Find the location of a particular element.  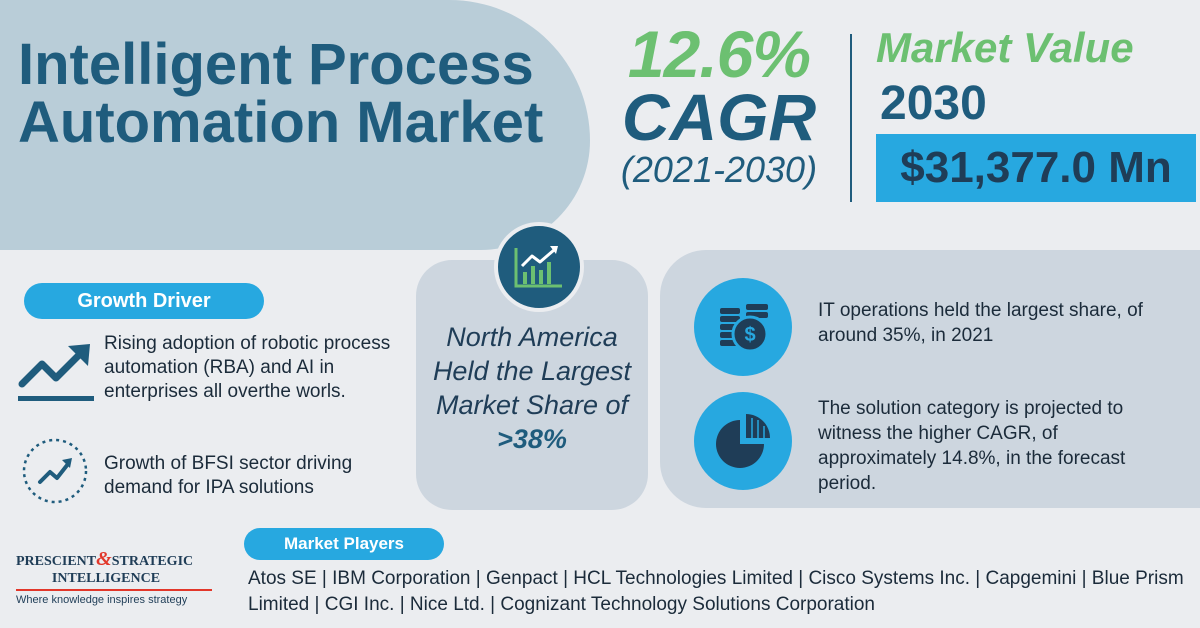

market-value-label: Market Value is located at coordinates (1005, 47).